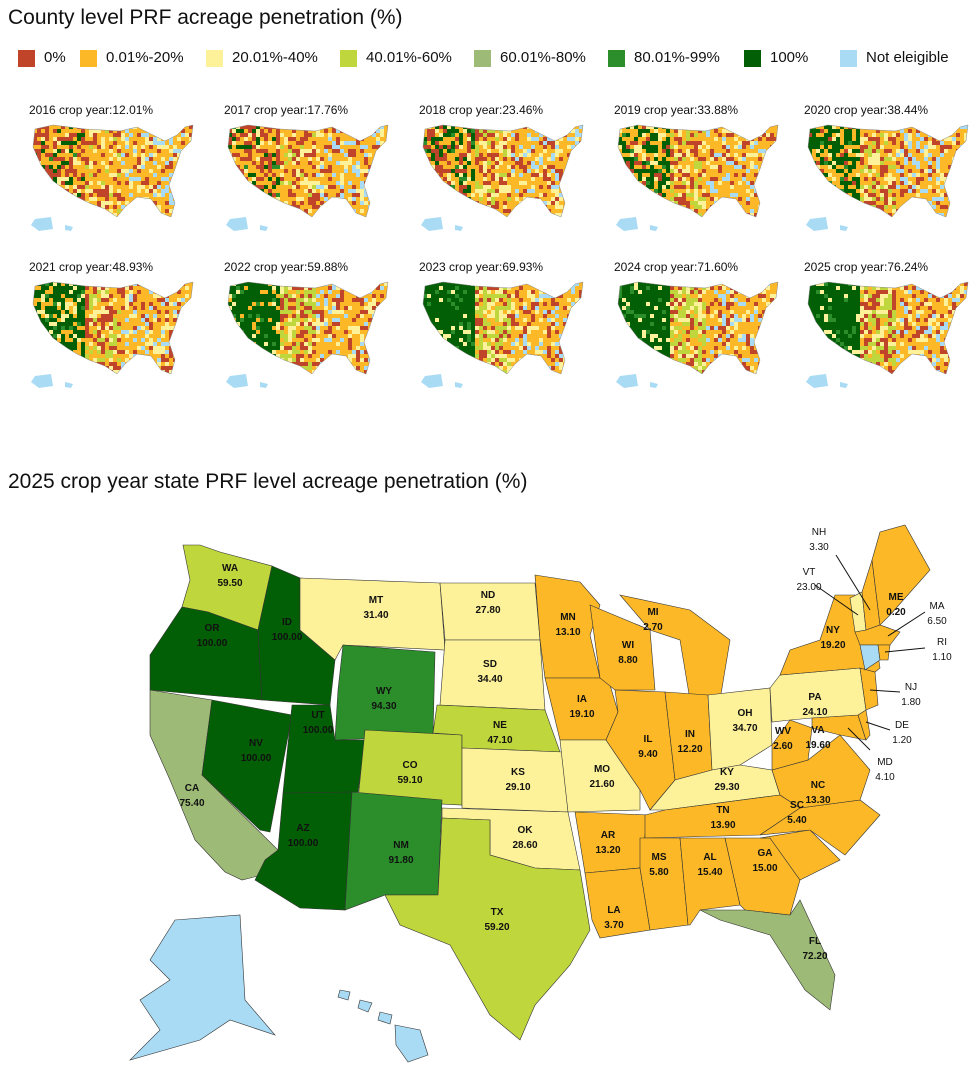 This screenshot has height=1067, width=980. What do you see at coordinates (628, 660) in the screenshot?
I see `state-value-WI: 8.80` at bounding box center [628, 660].